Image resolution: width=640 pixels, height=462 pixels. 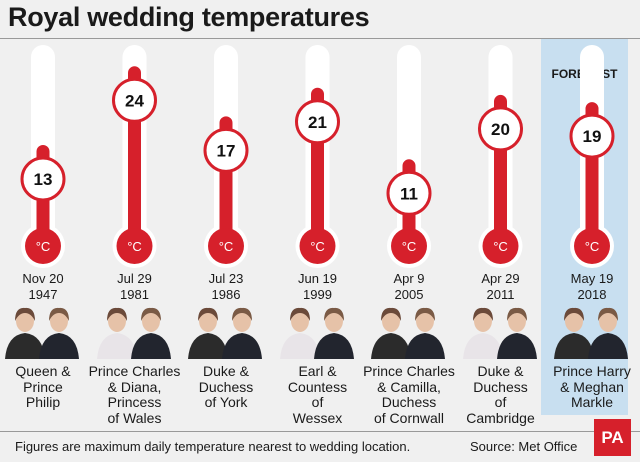 What do you see at coordinates (500, 294) in the screenshot?
I see `date-line: 2011` at bounding box center [500, 294].